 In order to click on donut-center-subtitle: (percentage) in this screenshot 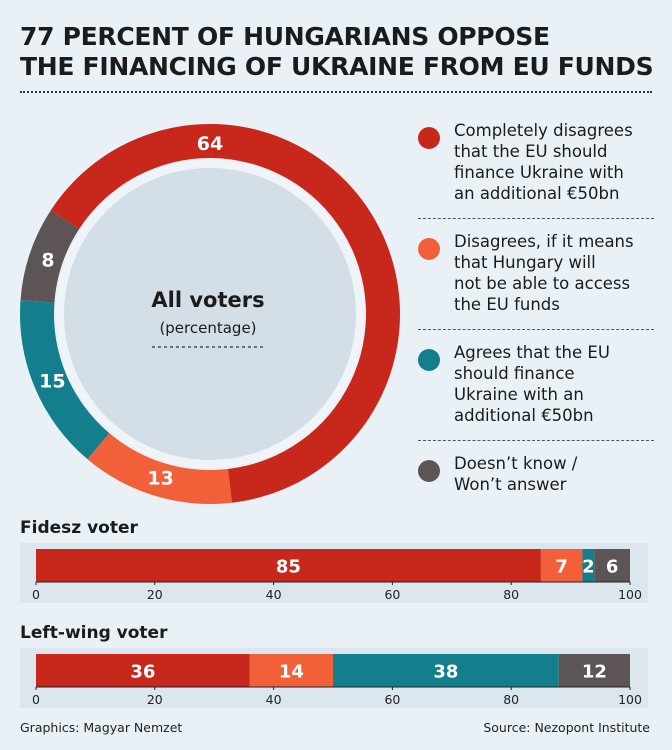, I will do `click(207, 328)`.